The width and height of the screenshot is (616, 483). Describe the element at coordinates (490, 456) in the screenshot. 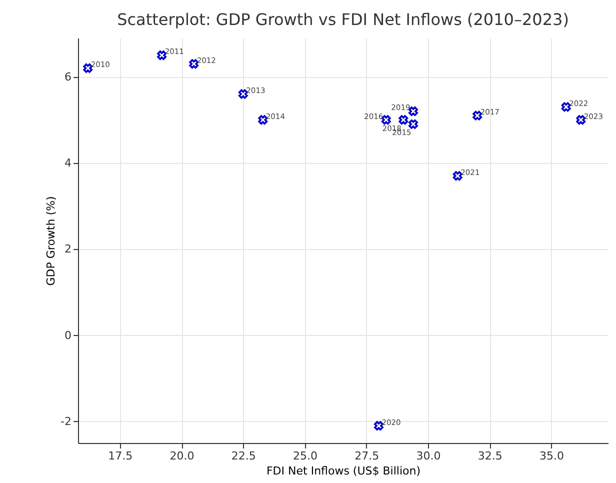

I see `x-tick-label: 32.5` at that location.